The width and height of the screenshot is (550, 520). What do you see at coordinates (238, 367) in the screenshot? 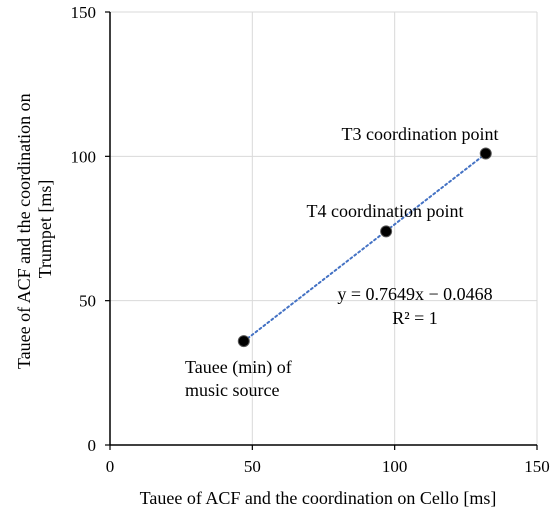
I see `annotation-music-source-line-1: Tauee (min) of` at bounding box center [238, 367].